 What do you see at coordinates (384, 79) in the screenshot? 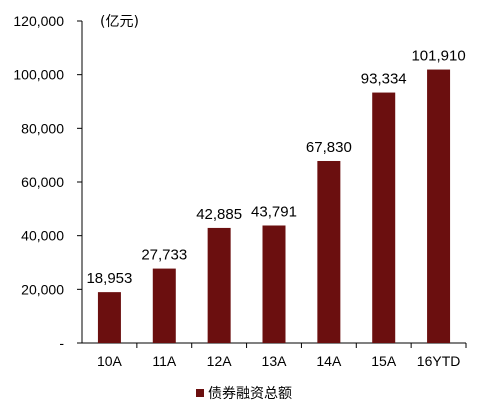
I see `data-label: 93,334` at bounding box center [384, 79].